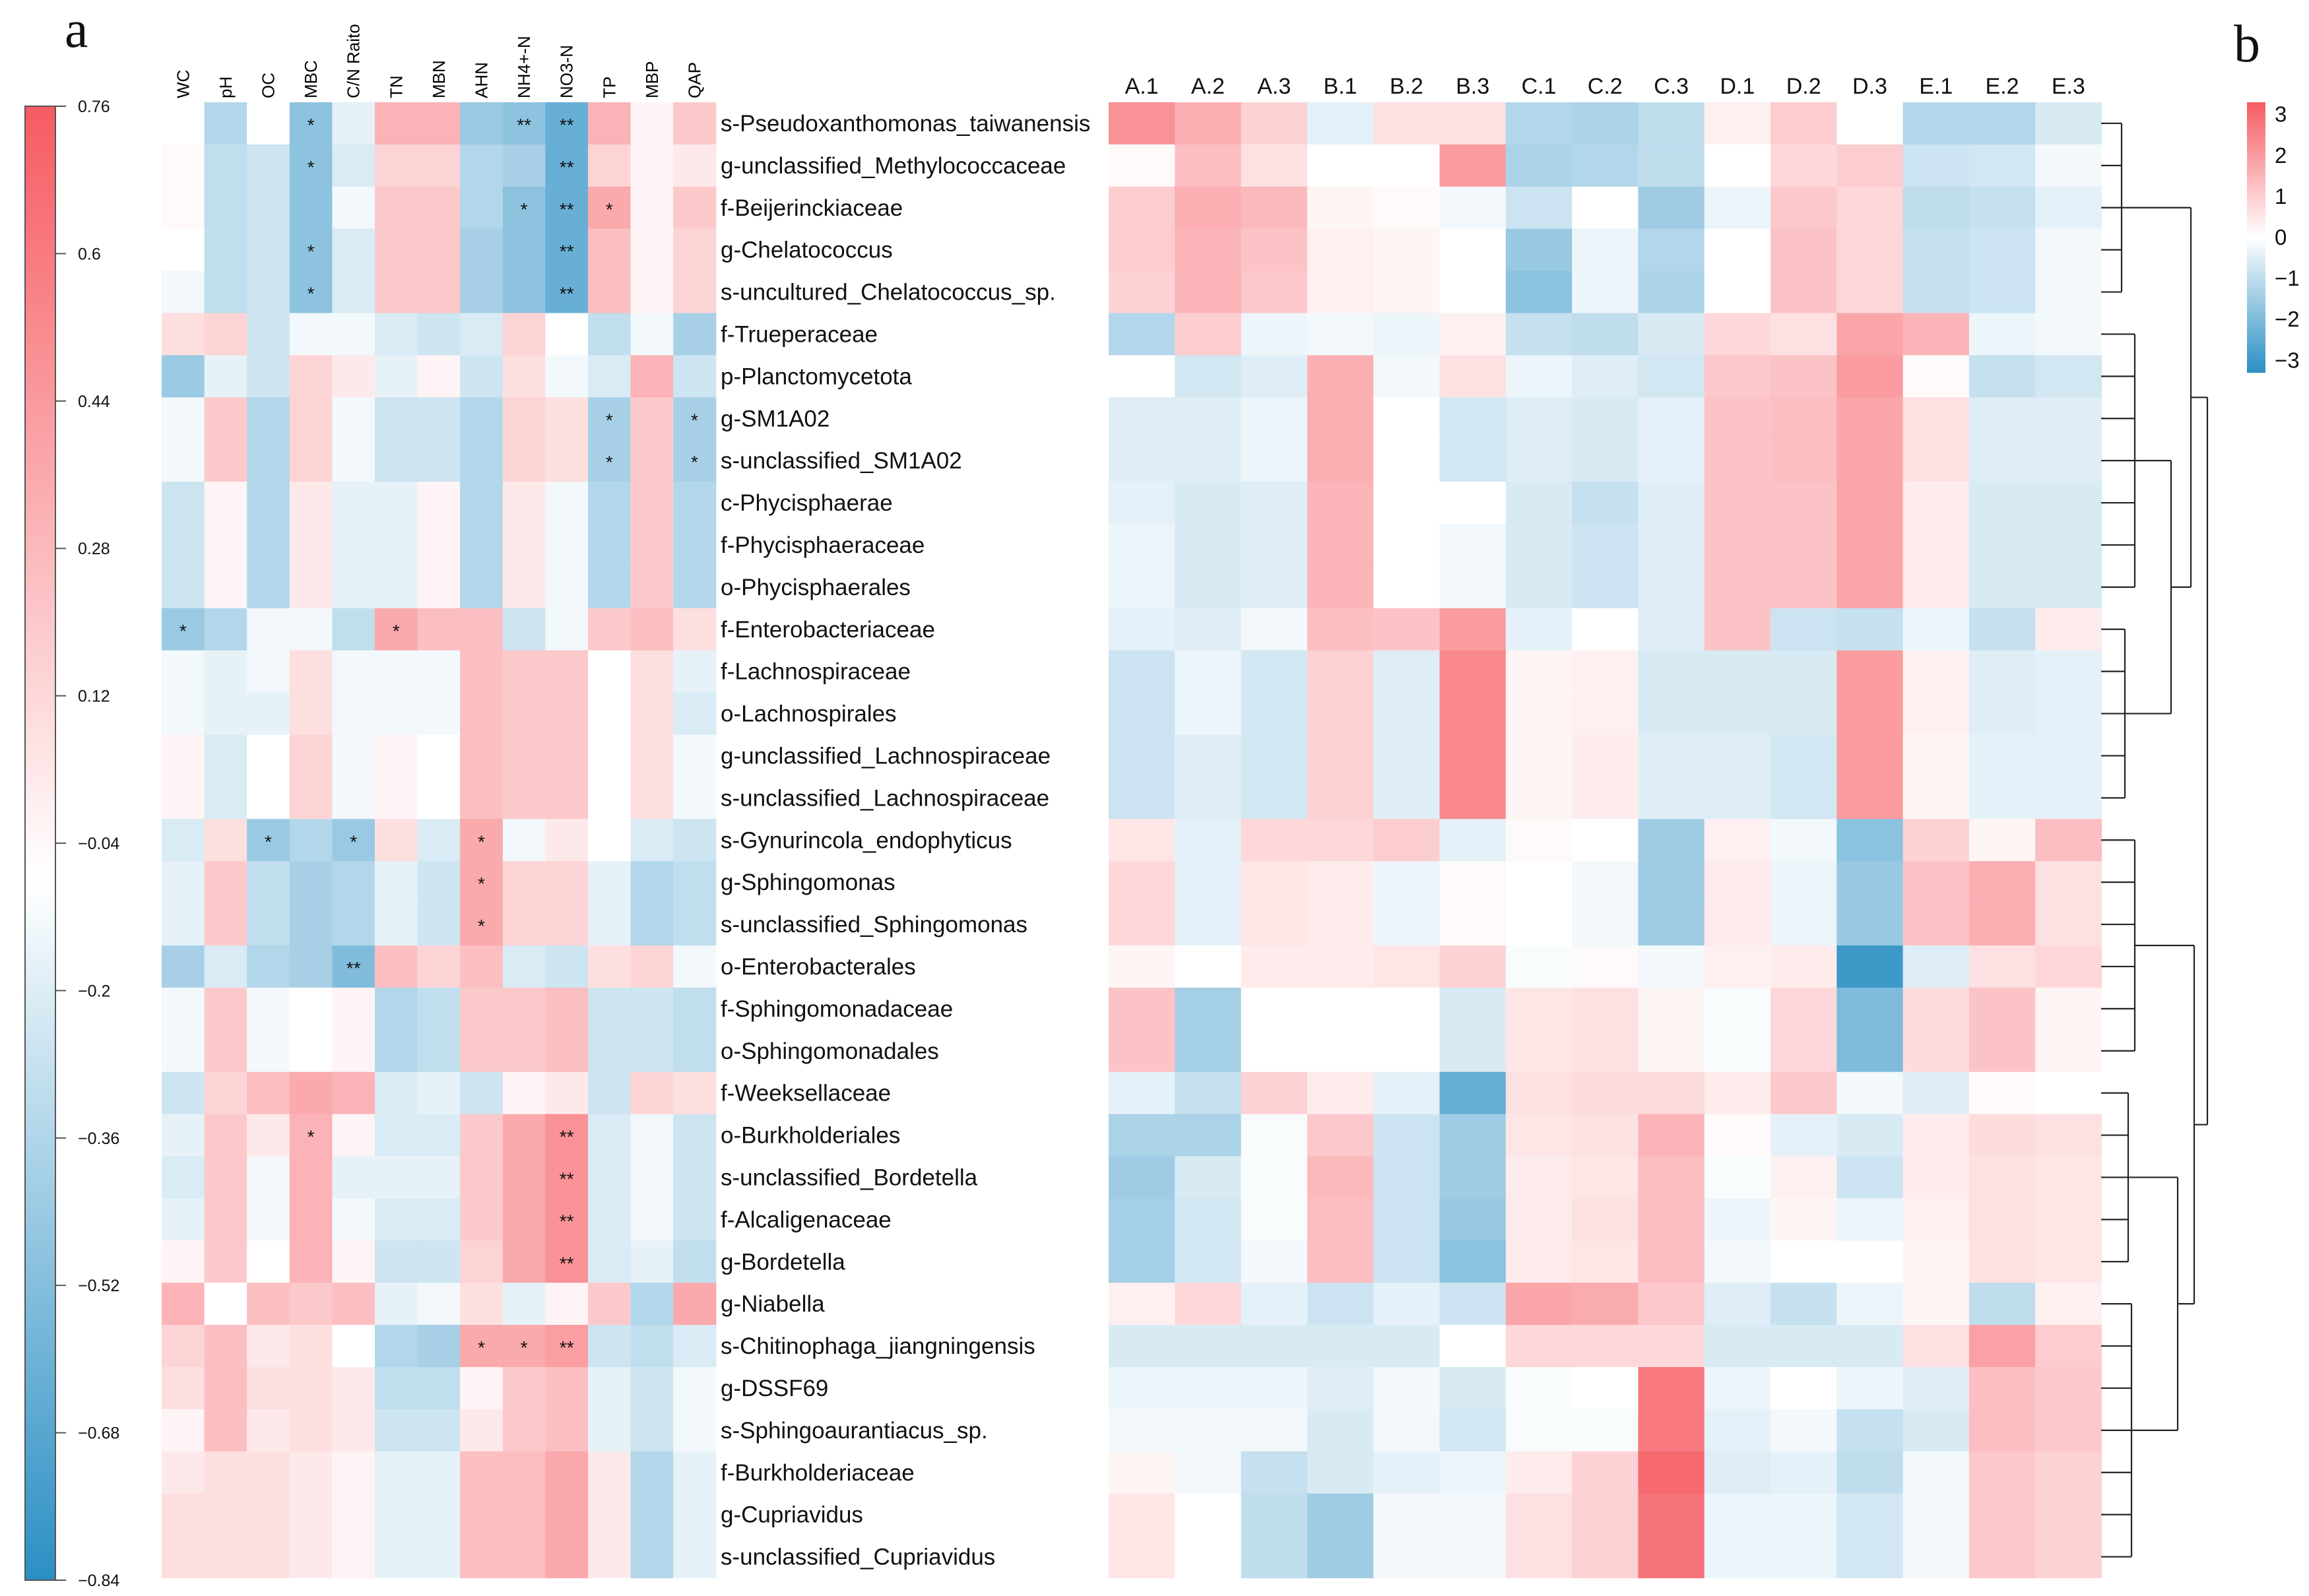 This screenshot has width=2309, height=1596. I want to click on colorbar-a-tick-label: 0.76, so click(94, 107).